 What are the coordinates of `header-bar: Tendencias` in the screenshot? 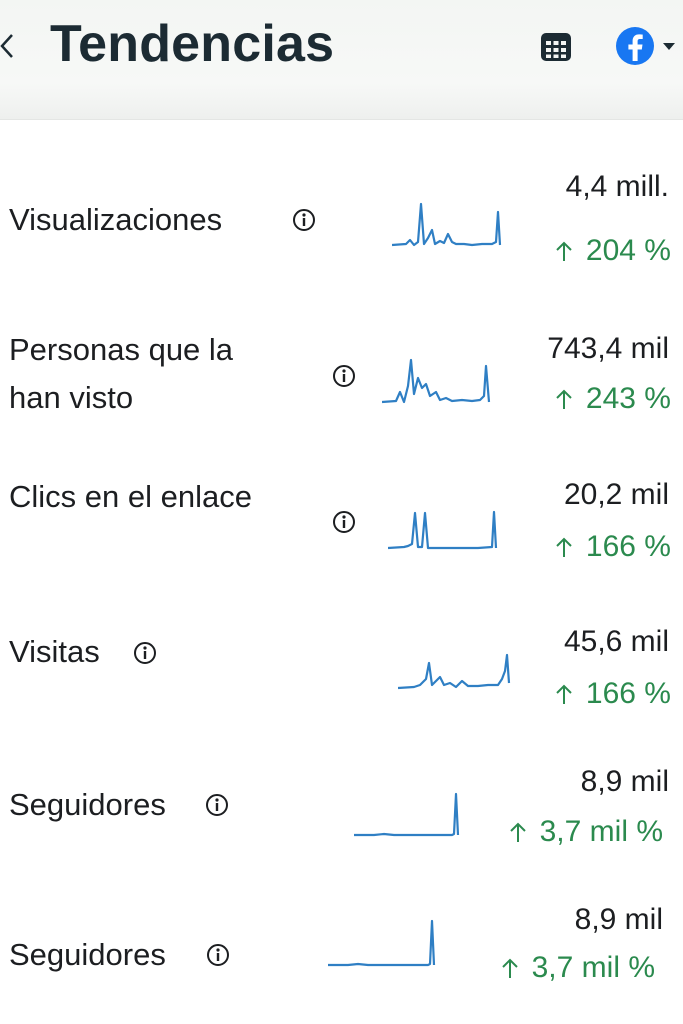 It's located at (341, 60).